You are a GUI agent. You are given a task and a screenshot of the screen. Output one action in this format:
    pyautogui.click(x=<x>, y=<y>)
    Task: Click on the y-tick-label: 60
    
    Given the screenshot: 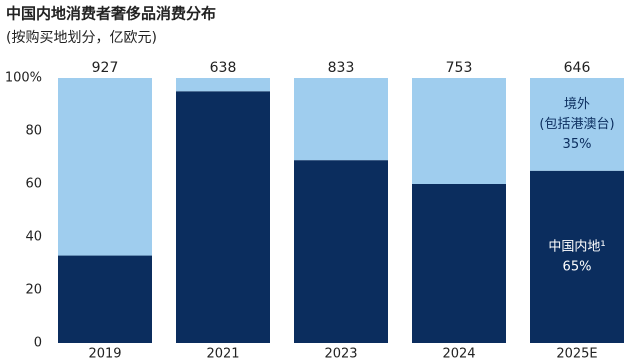 What is the action you would take?
    pyautogui.click(x=33, y=184)
    